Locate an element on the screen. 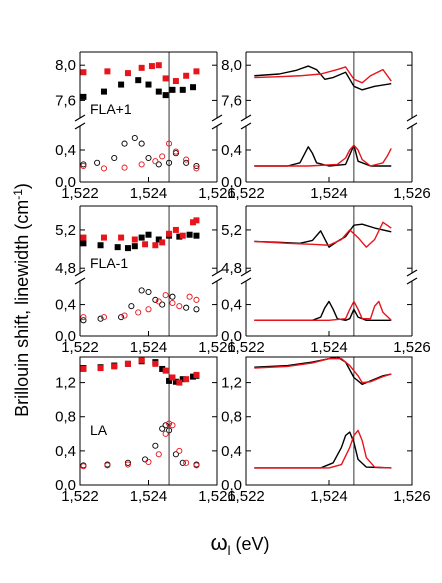  y-tick-label: 0,8 is located at coordinates (65, 417).